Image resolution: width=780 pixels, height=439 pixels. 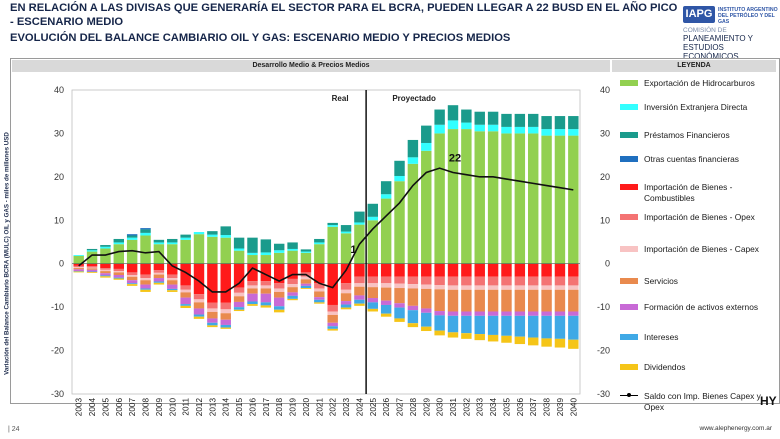 What do you see at coordinates (59, 133) in the screenshot?
I see `y-tick-label-left: 30` at bounding box center [59, 133].